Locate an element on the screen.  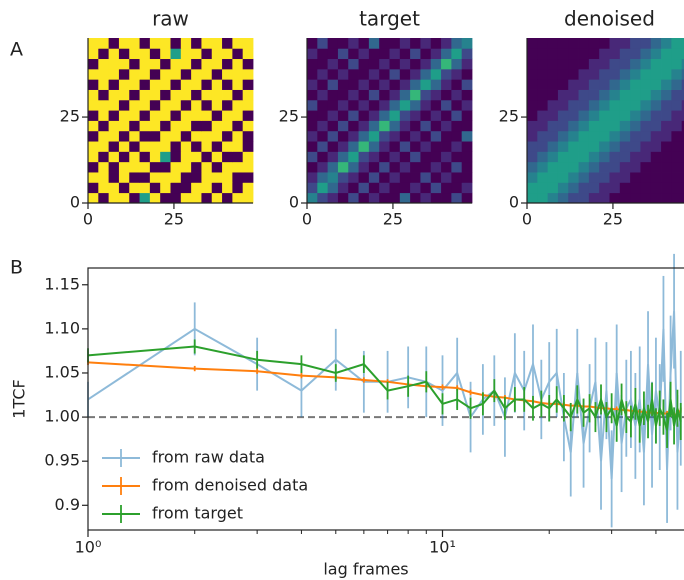
x-tick-label: 0 is located at coordinates (307, 219).